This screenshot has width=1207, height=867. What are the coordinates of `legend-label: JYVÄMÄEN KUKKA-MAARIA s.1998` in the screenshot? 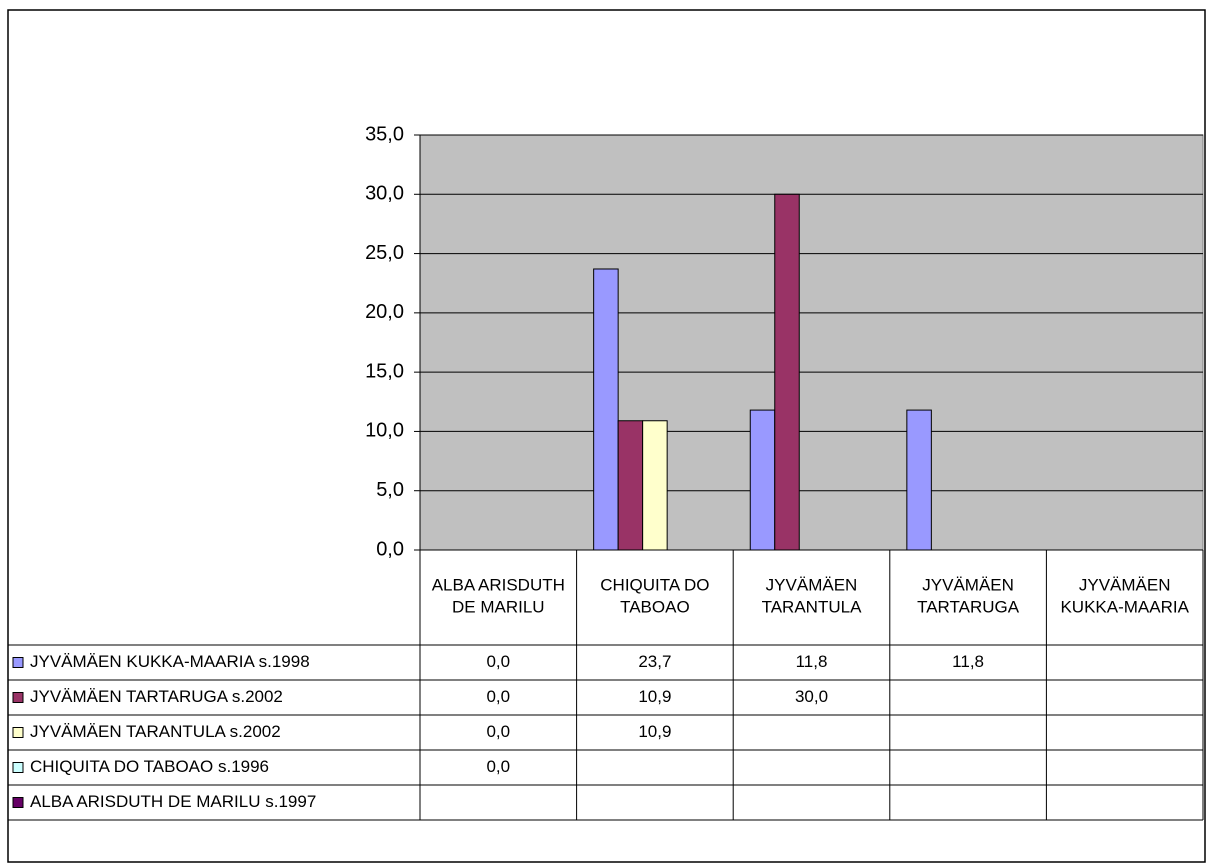 It's located at (170, 661).